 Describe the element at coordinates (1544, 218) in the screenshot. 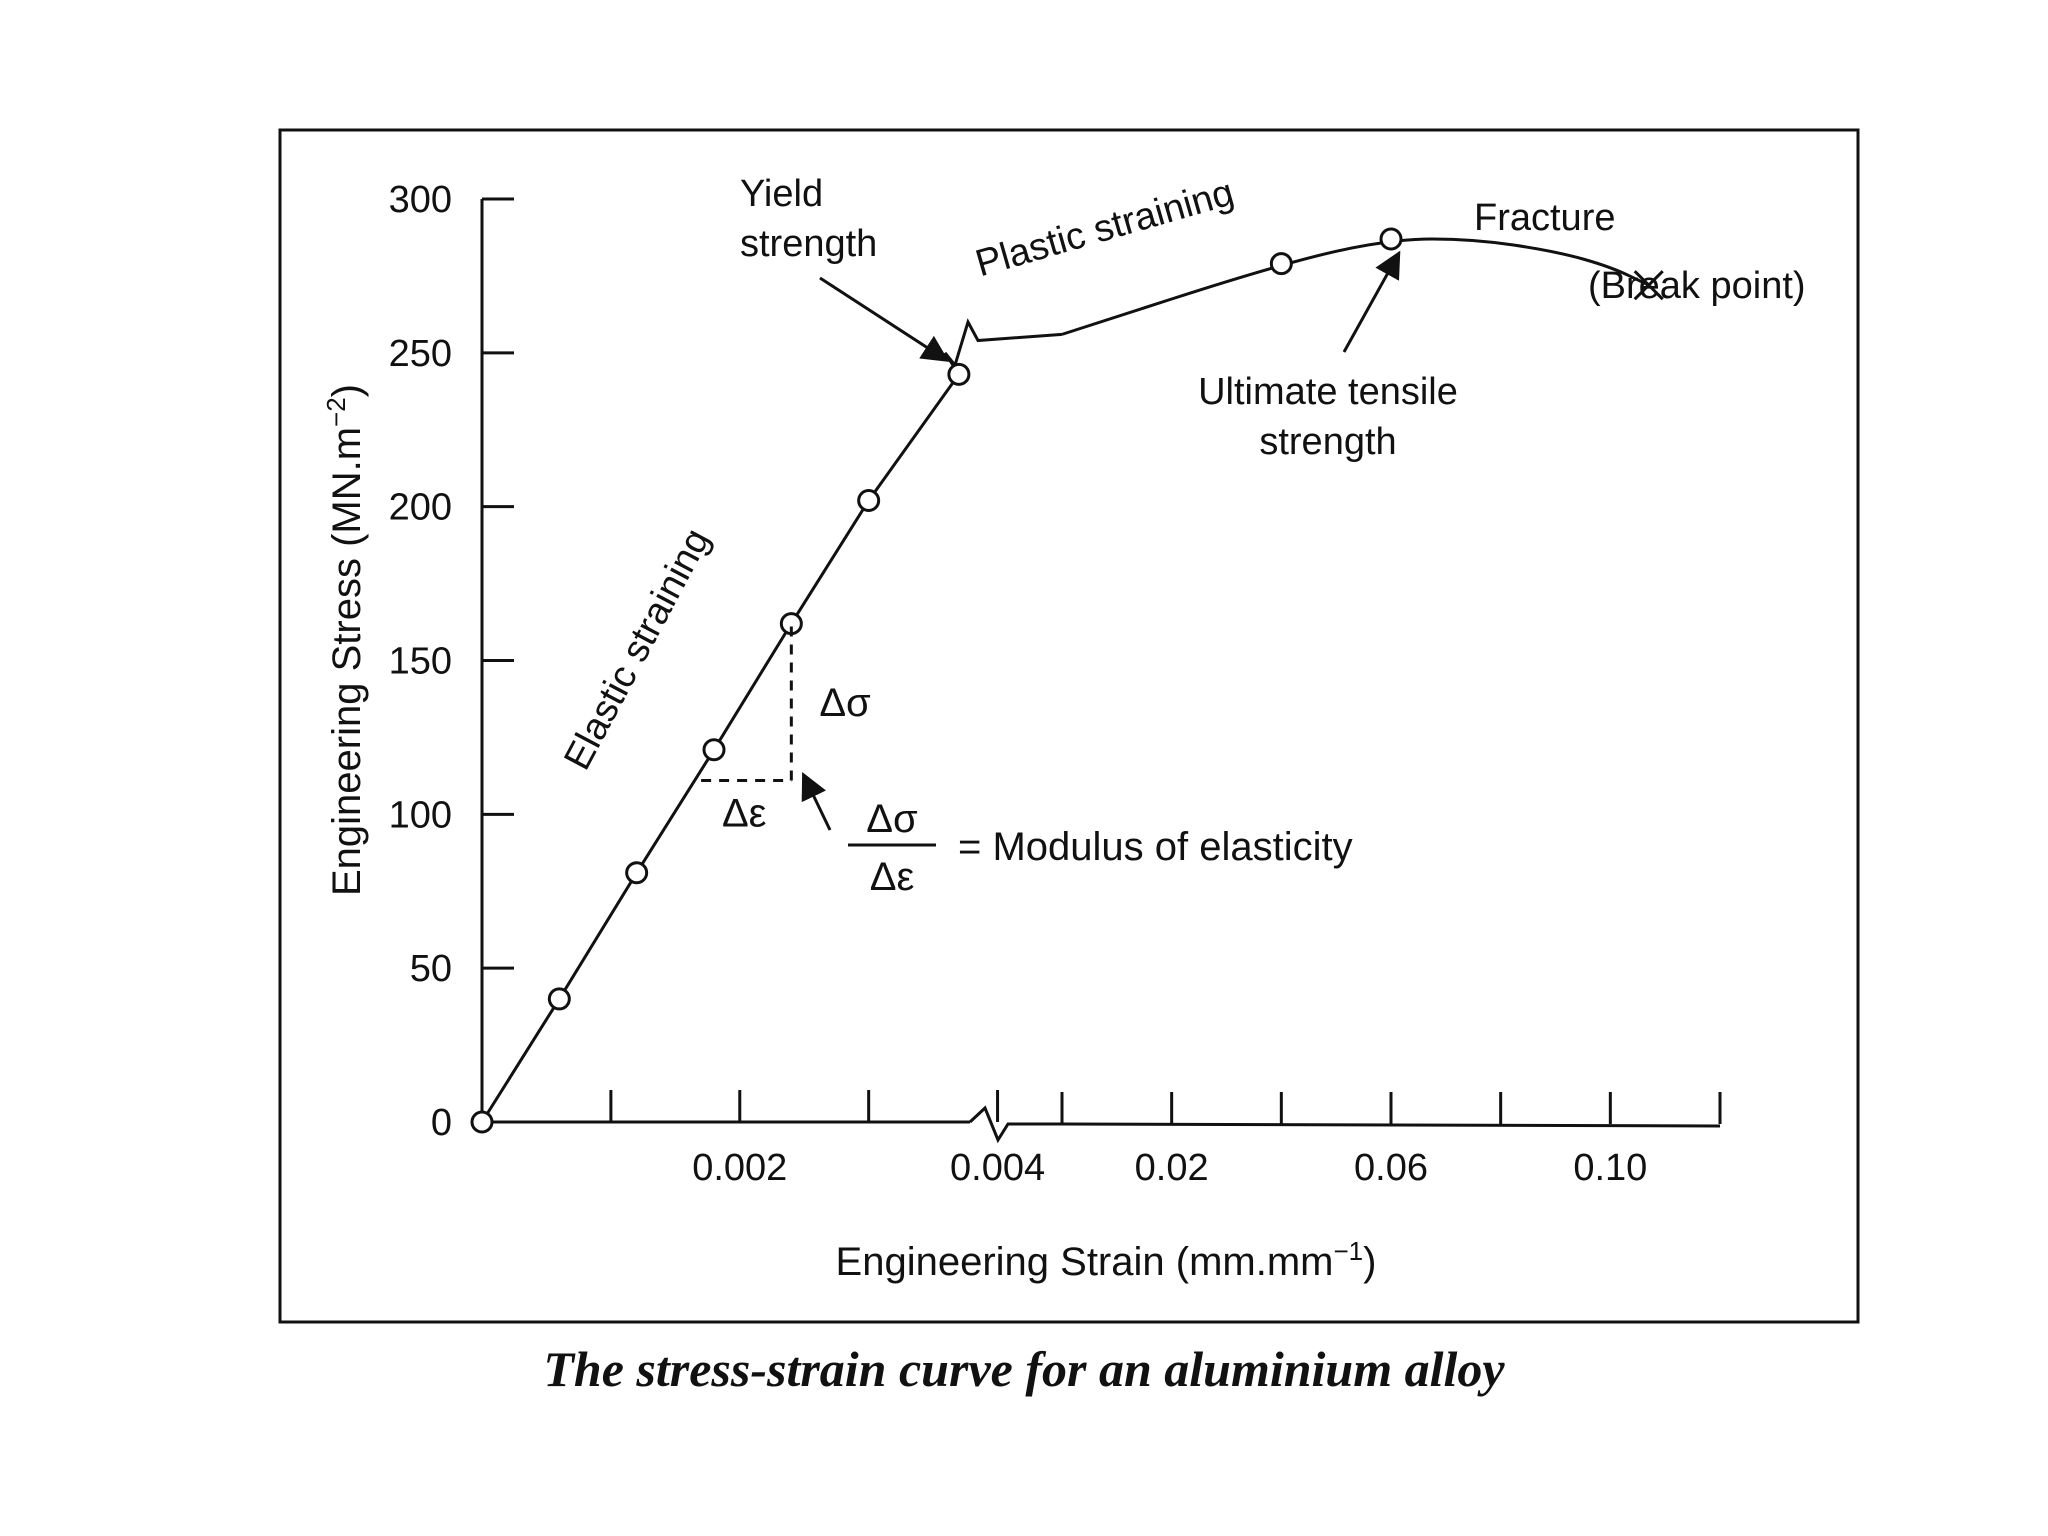

I see `fracture-label: Fracture` at that location.